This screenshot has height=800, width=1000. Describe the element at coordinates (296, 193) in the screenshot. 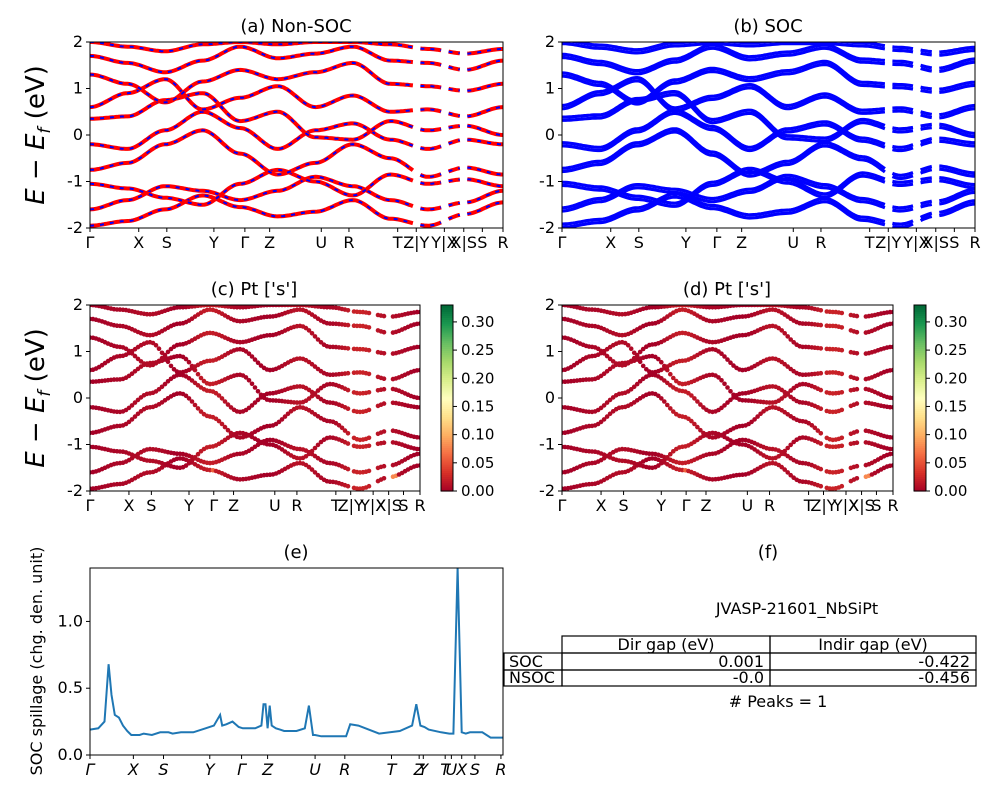

I see `nonsoc-band-dash` at that location.